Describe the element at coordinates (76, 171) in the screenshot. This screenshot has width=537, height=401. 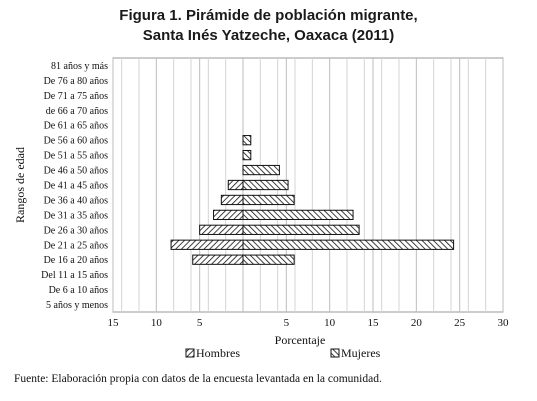
I see `y-tick-label: De 46 a 50 años` at that location.